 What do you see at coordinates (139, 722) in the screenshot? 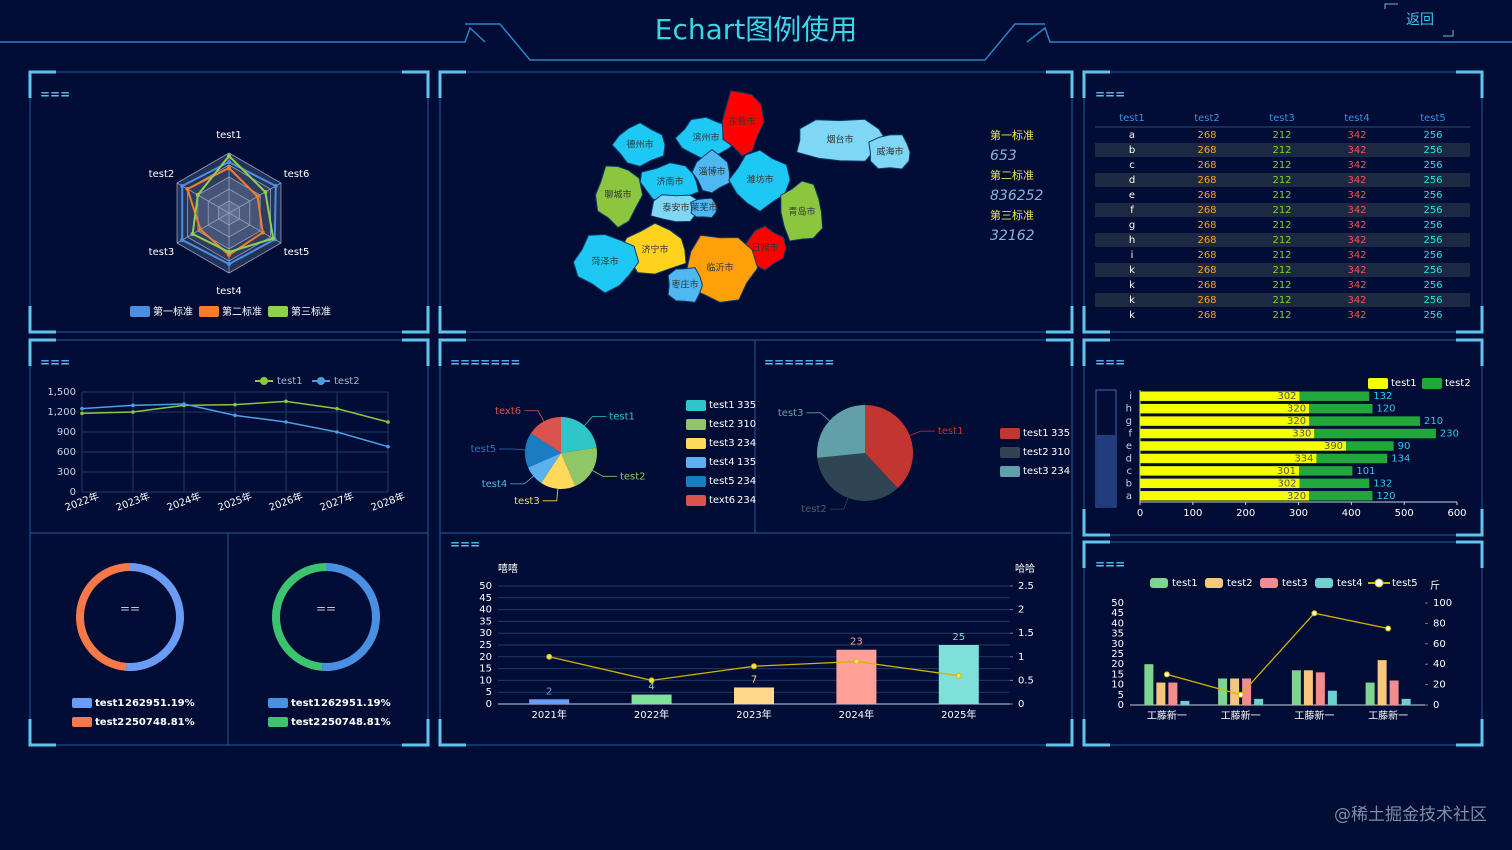
I see `legend-value: 2507` at bounding box center [139, 722].